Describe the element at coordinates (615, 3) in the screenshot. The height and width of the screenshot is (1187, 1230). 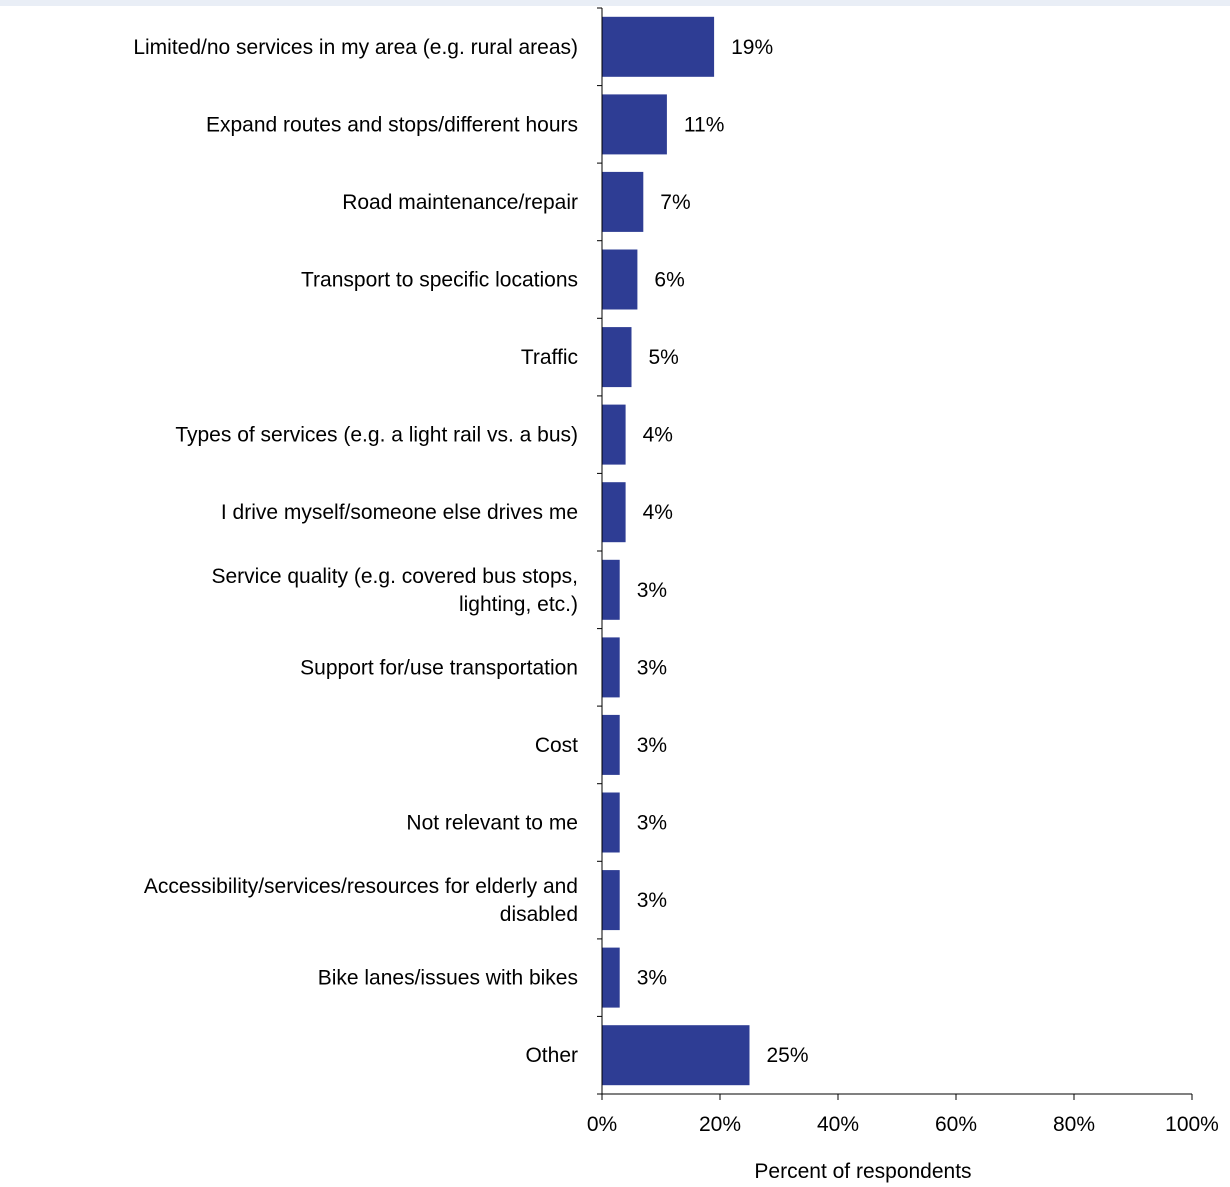
I see `top-header-band` at that location.